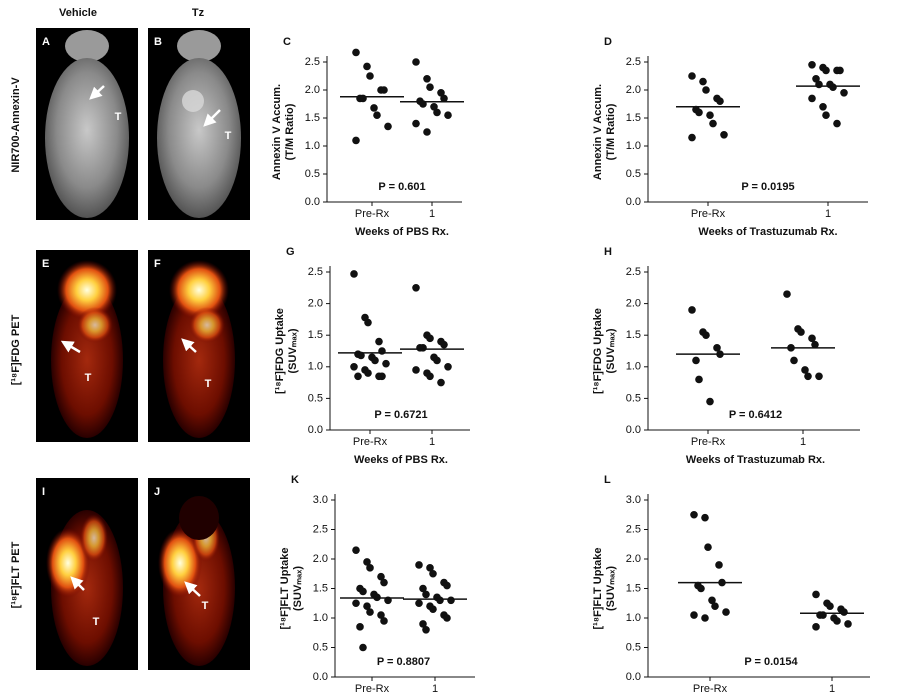 The image size is (900, 699). What do you see at coordinates (199, 124) in the screenshot?
I see `image-panel: TB` at bounding box center [199, 124].